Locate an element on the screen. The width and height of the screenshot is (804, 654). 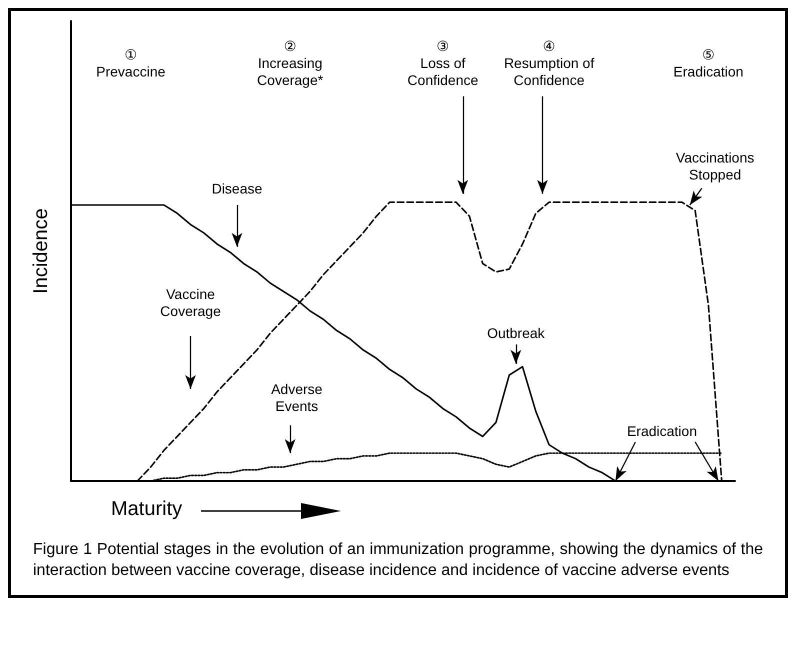
text: ② Increasing Coverage* is located at coordinates (290, 63).